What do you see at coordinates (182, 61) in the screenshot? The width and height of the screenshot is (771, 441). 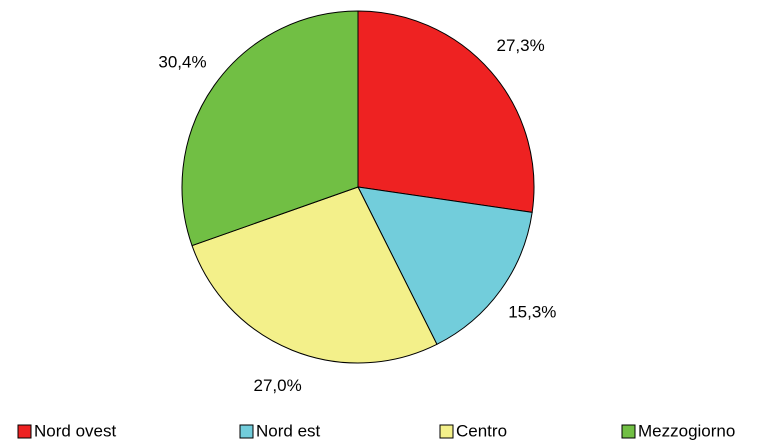 I see `data-label: 30,4%` at bounding box center [182, 61].